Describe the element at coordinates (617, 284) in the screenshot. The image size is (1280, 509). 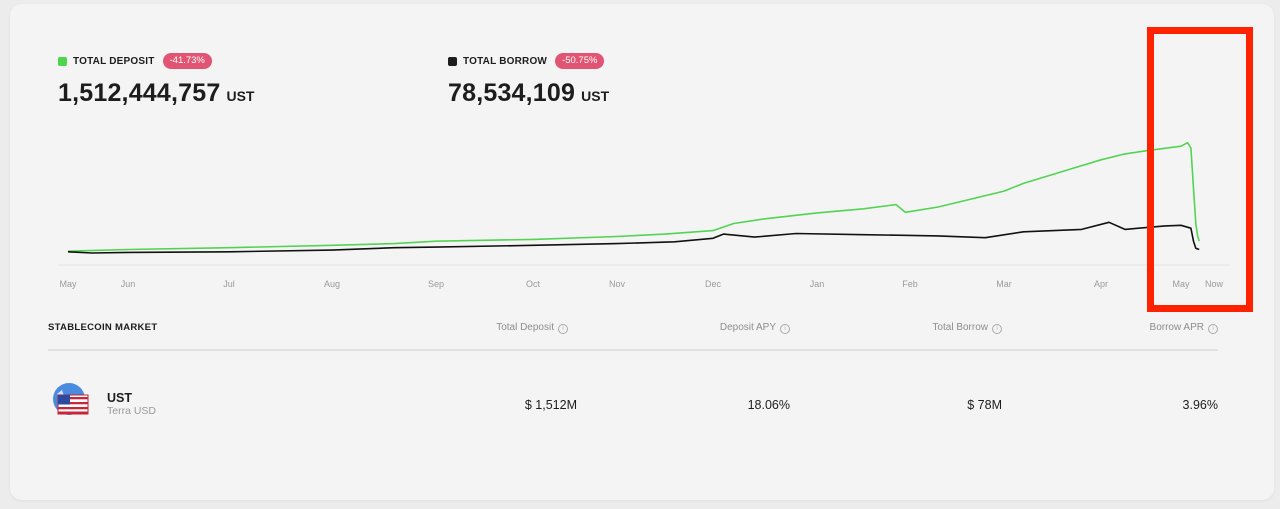
I see `x-tick-label: Nov` at that location.